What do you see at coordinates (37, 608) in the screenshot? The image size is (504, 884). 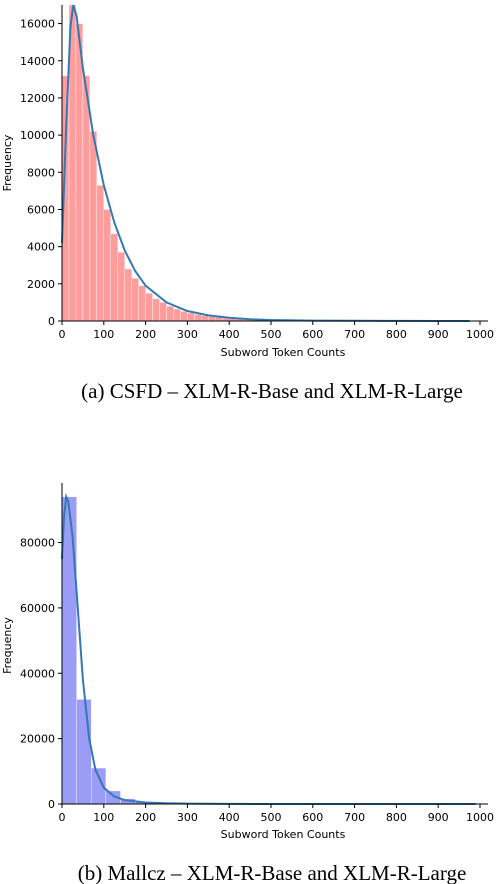 I see `y-tick-label: 60000` at bounding box center [37, 608].